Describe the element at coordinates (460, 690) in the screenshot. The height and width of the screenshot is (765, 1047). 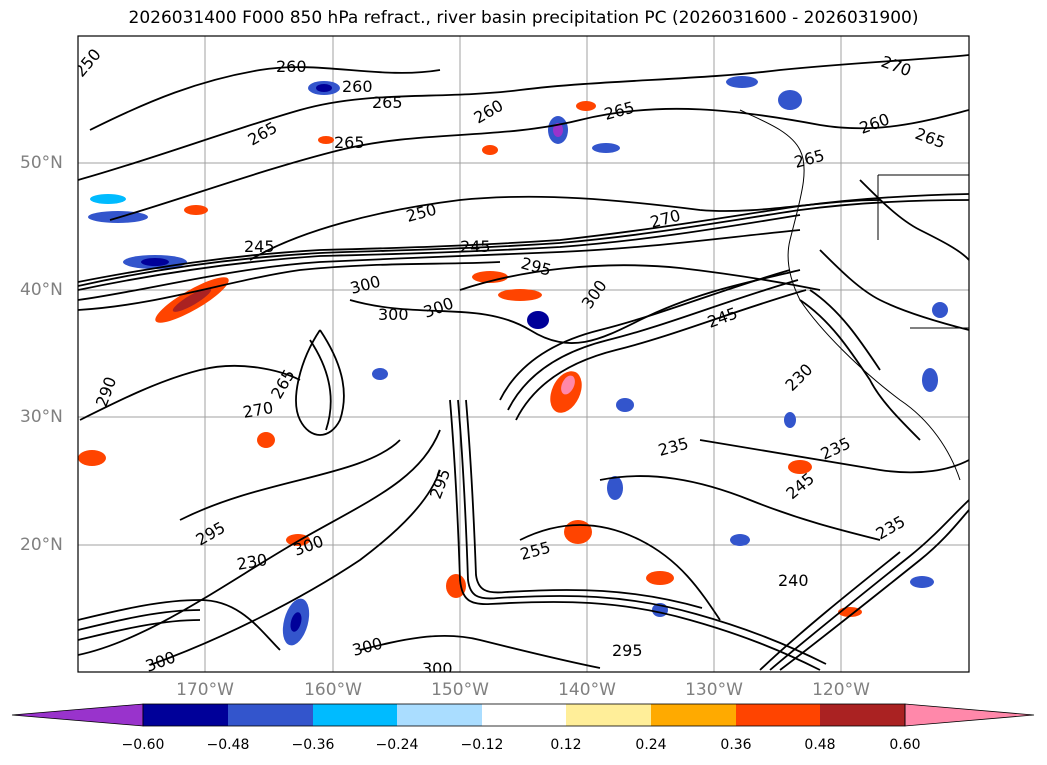
I see `lon-label: 150°W` at that location.